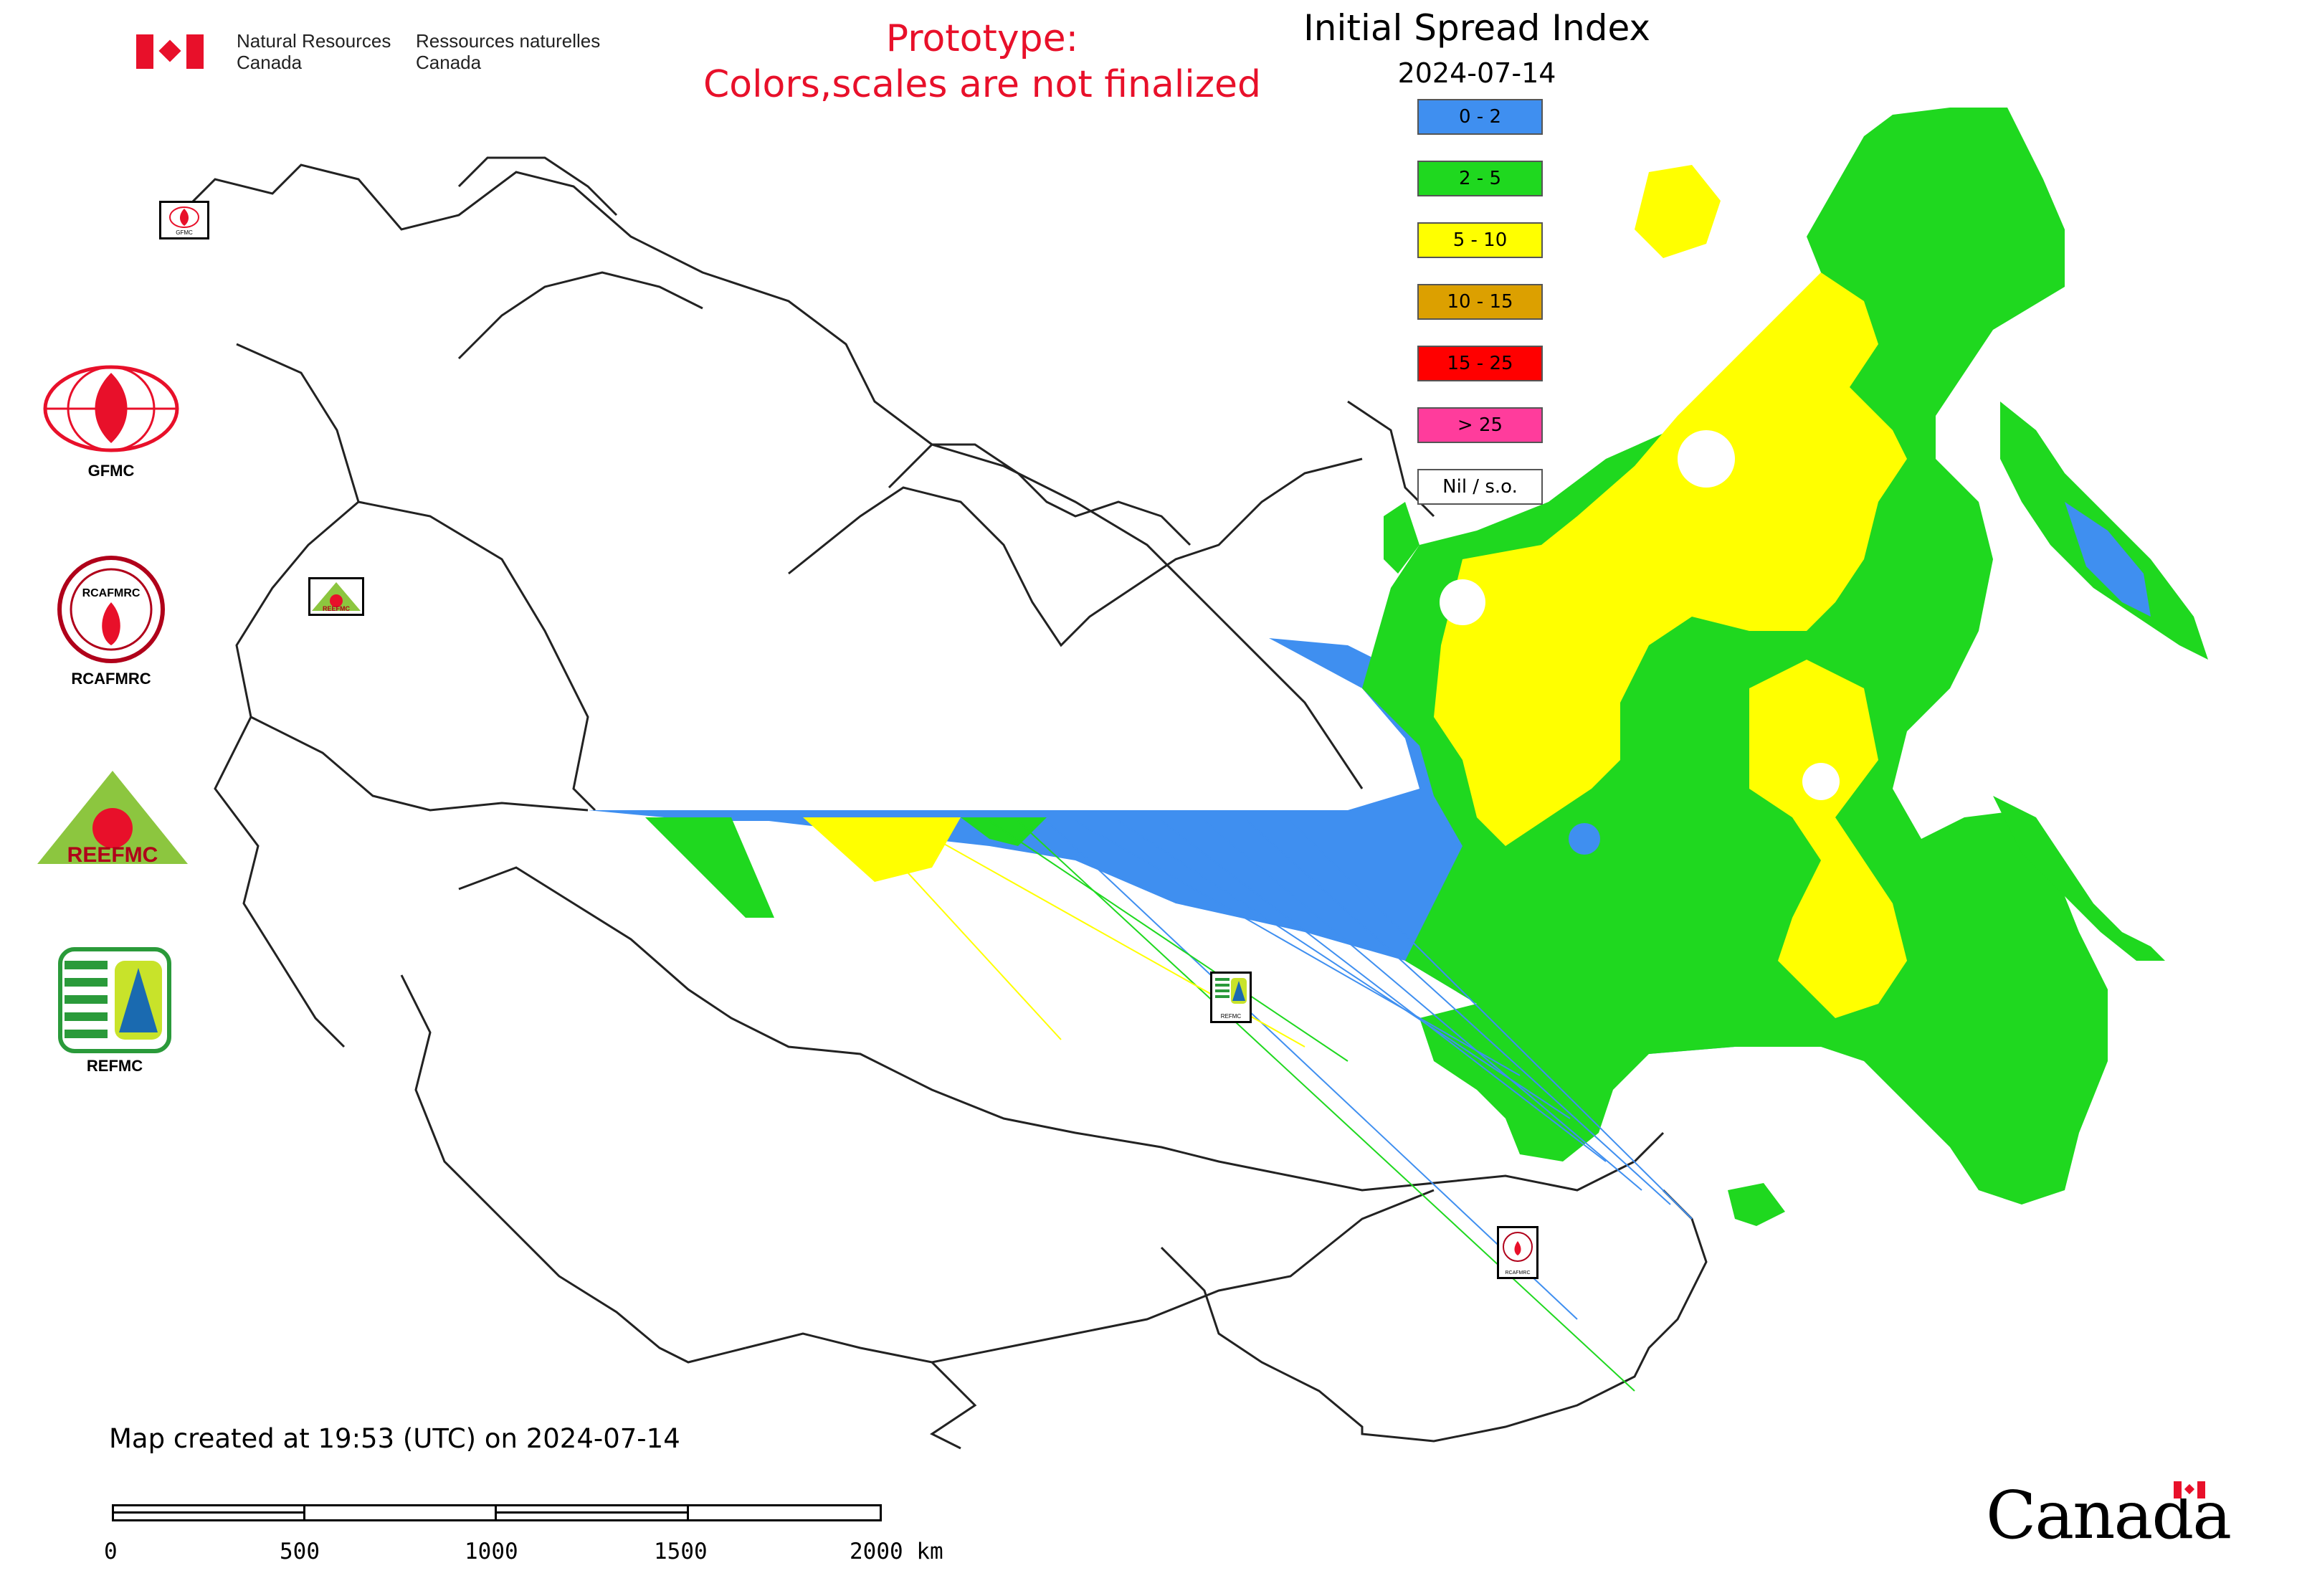  Describe the element at coordinates (111, 471) in the screenshot. I see `gfmc-caption: GFMC` at that location.